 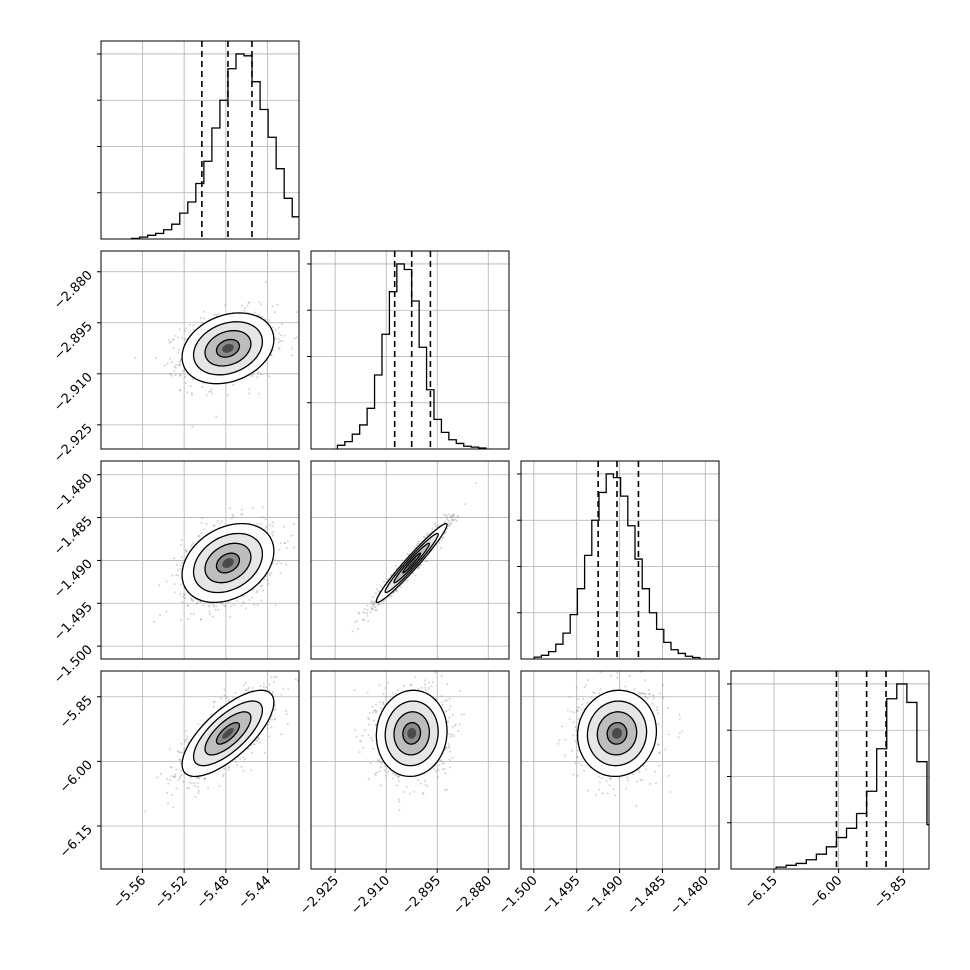 I want to click on y-tick-label: −1.480, so click(x=73, y=493).